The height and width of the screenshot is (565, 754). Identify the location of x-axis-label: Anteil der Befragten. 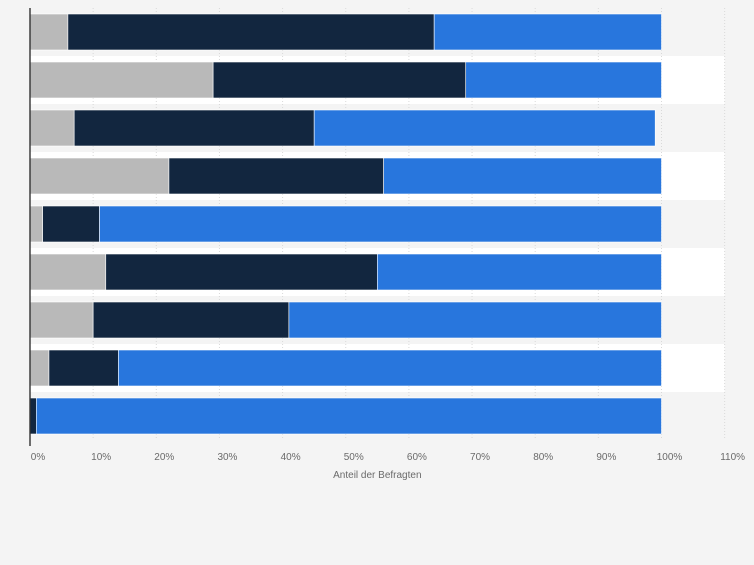
(377, 475).